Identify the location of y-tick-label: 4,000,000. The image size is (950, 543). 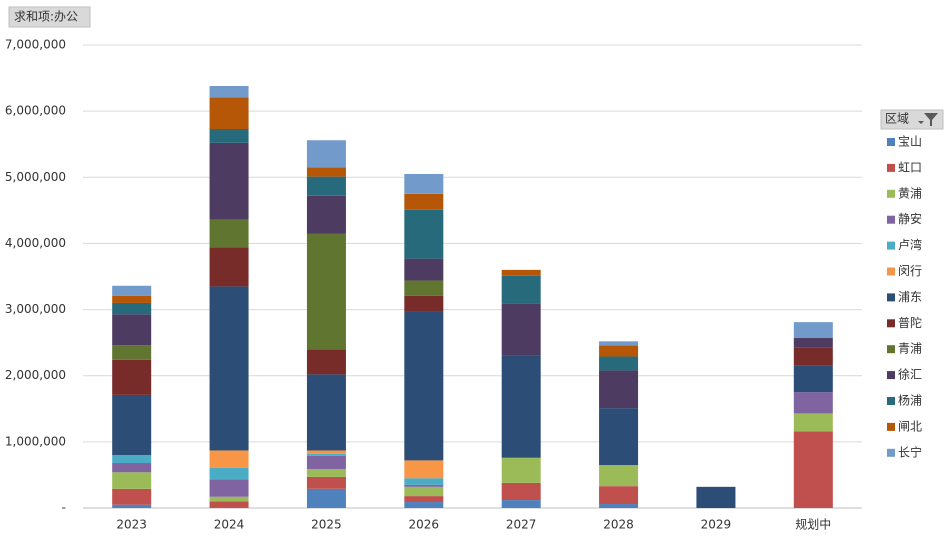
(35, 243).